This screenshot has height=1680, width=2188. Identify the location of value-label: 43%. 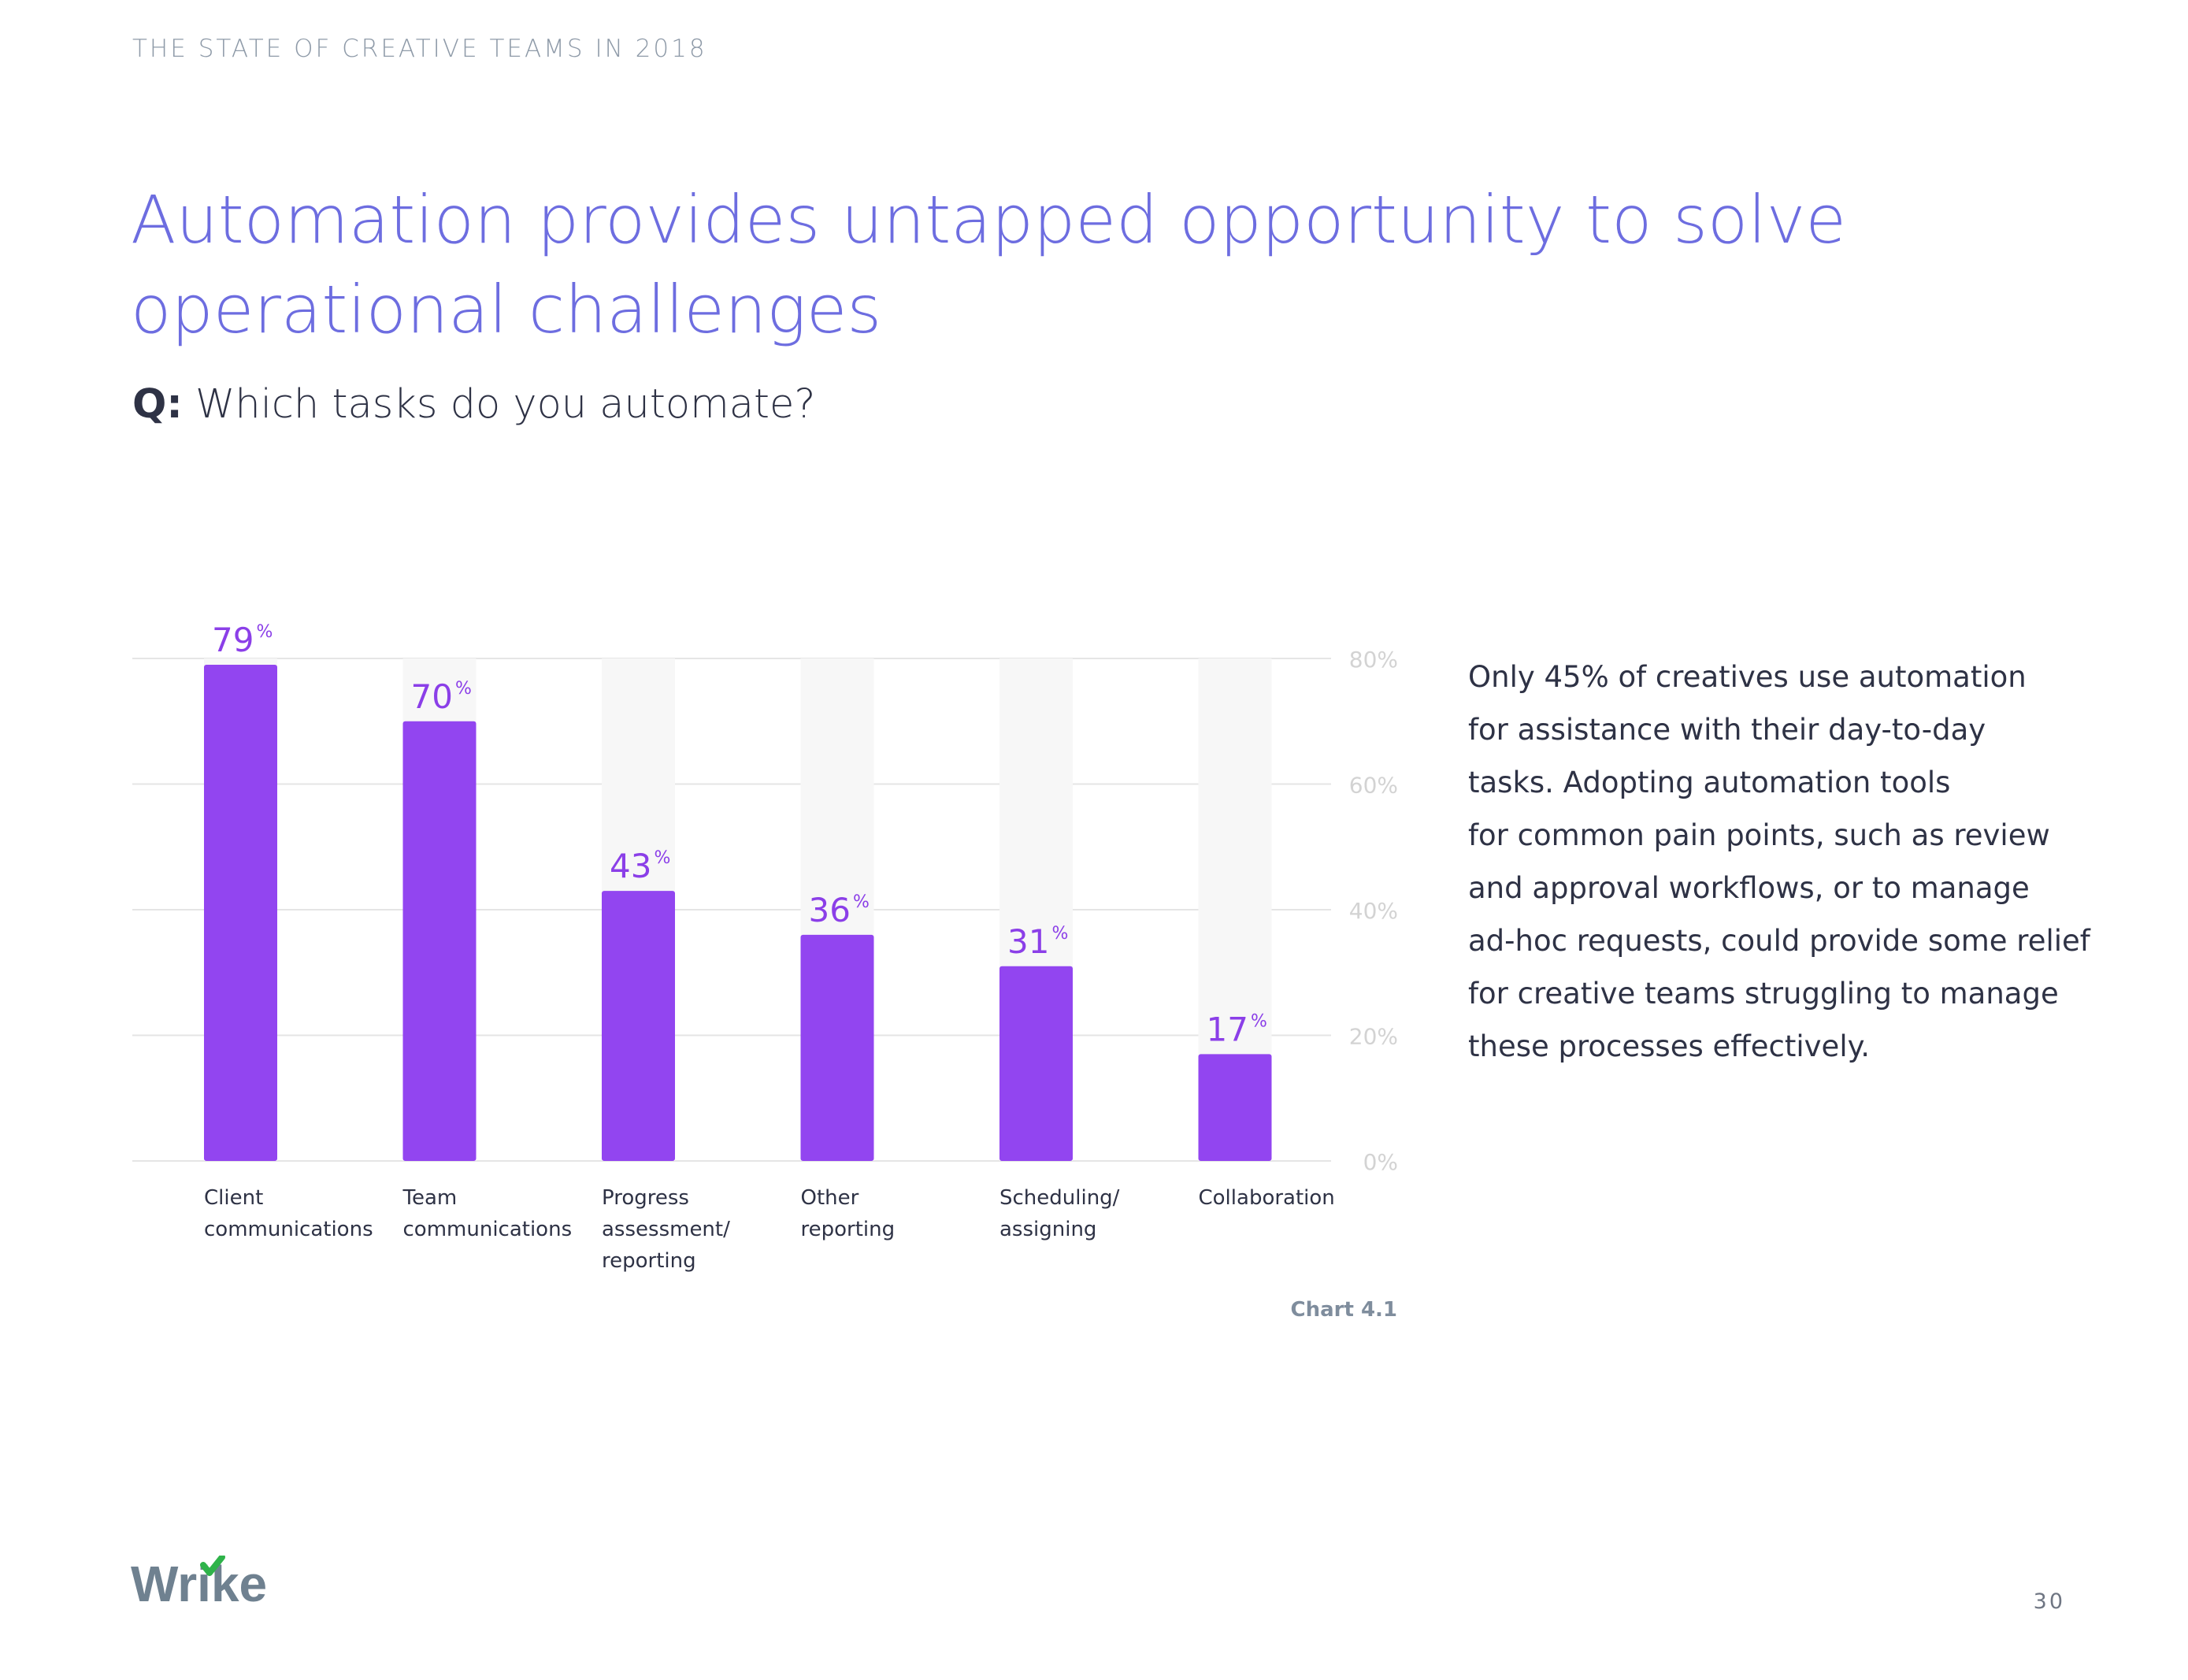
(640, 866).